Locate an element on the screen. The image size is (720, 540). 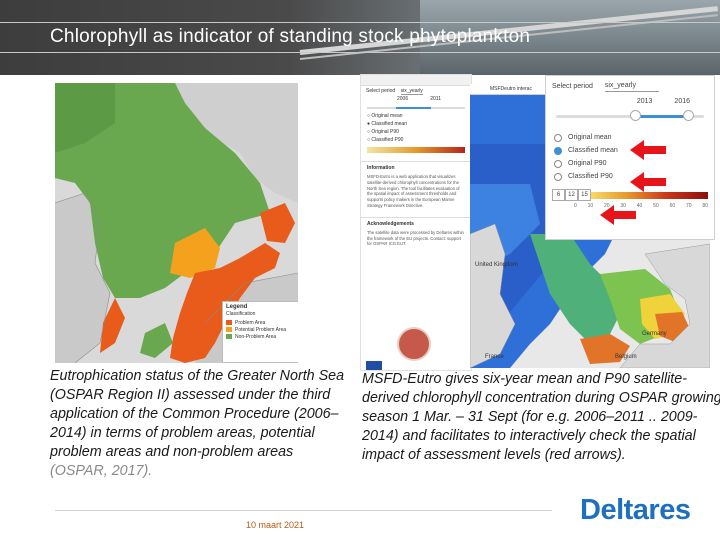
app-period-select: Select period six_yearly is located at coordinates (416, 91).